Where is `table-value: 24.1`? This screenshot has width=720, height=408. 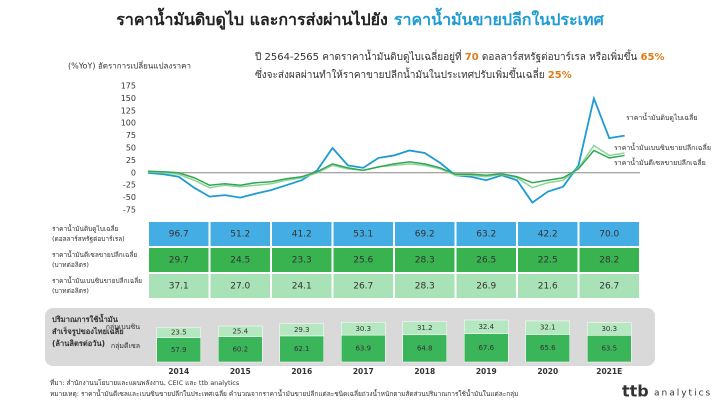
table-value: 24.1 is located at coordinates (302, 287).